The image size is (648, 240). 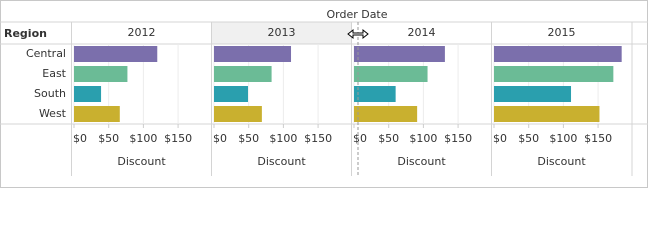 I want to click on column-header: 2013, so click(x=282, y=32).